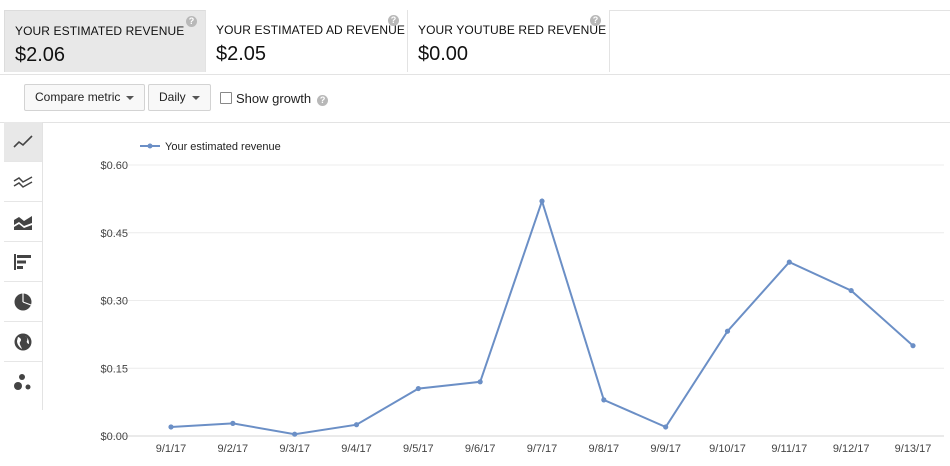  I want to click on interval-label: Daily, so click(172, 97).